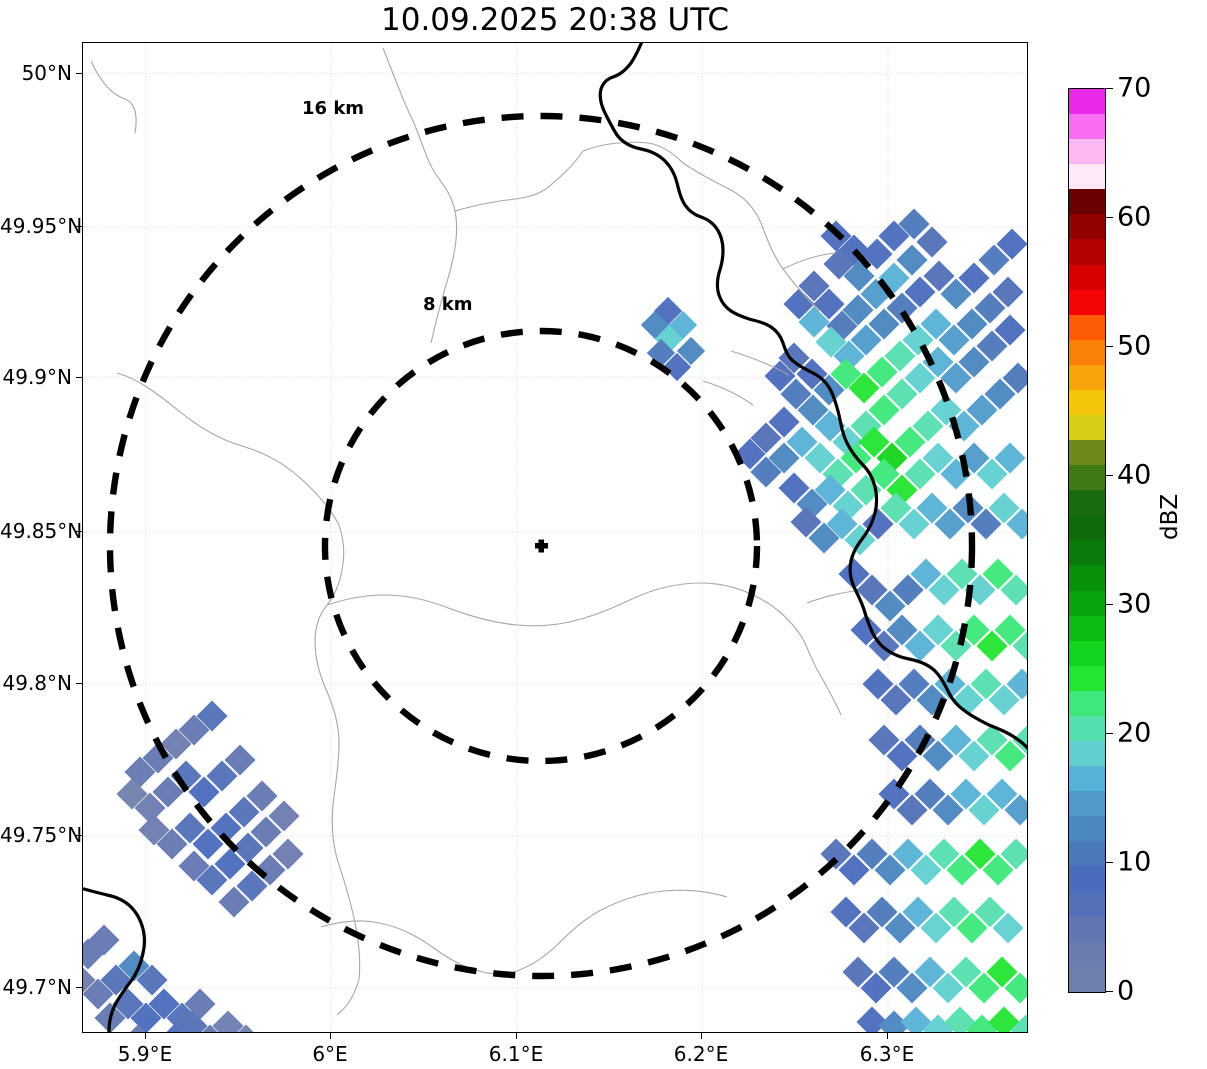 Image resolution: width=1207 pixels, height=1069 pixels. What do you see at coordinates (330, 1054) in the screenshot?
I see `x-tick-label: 6°E` at bounding box center [330, 1054].